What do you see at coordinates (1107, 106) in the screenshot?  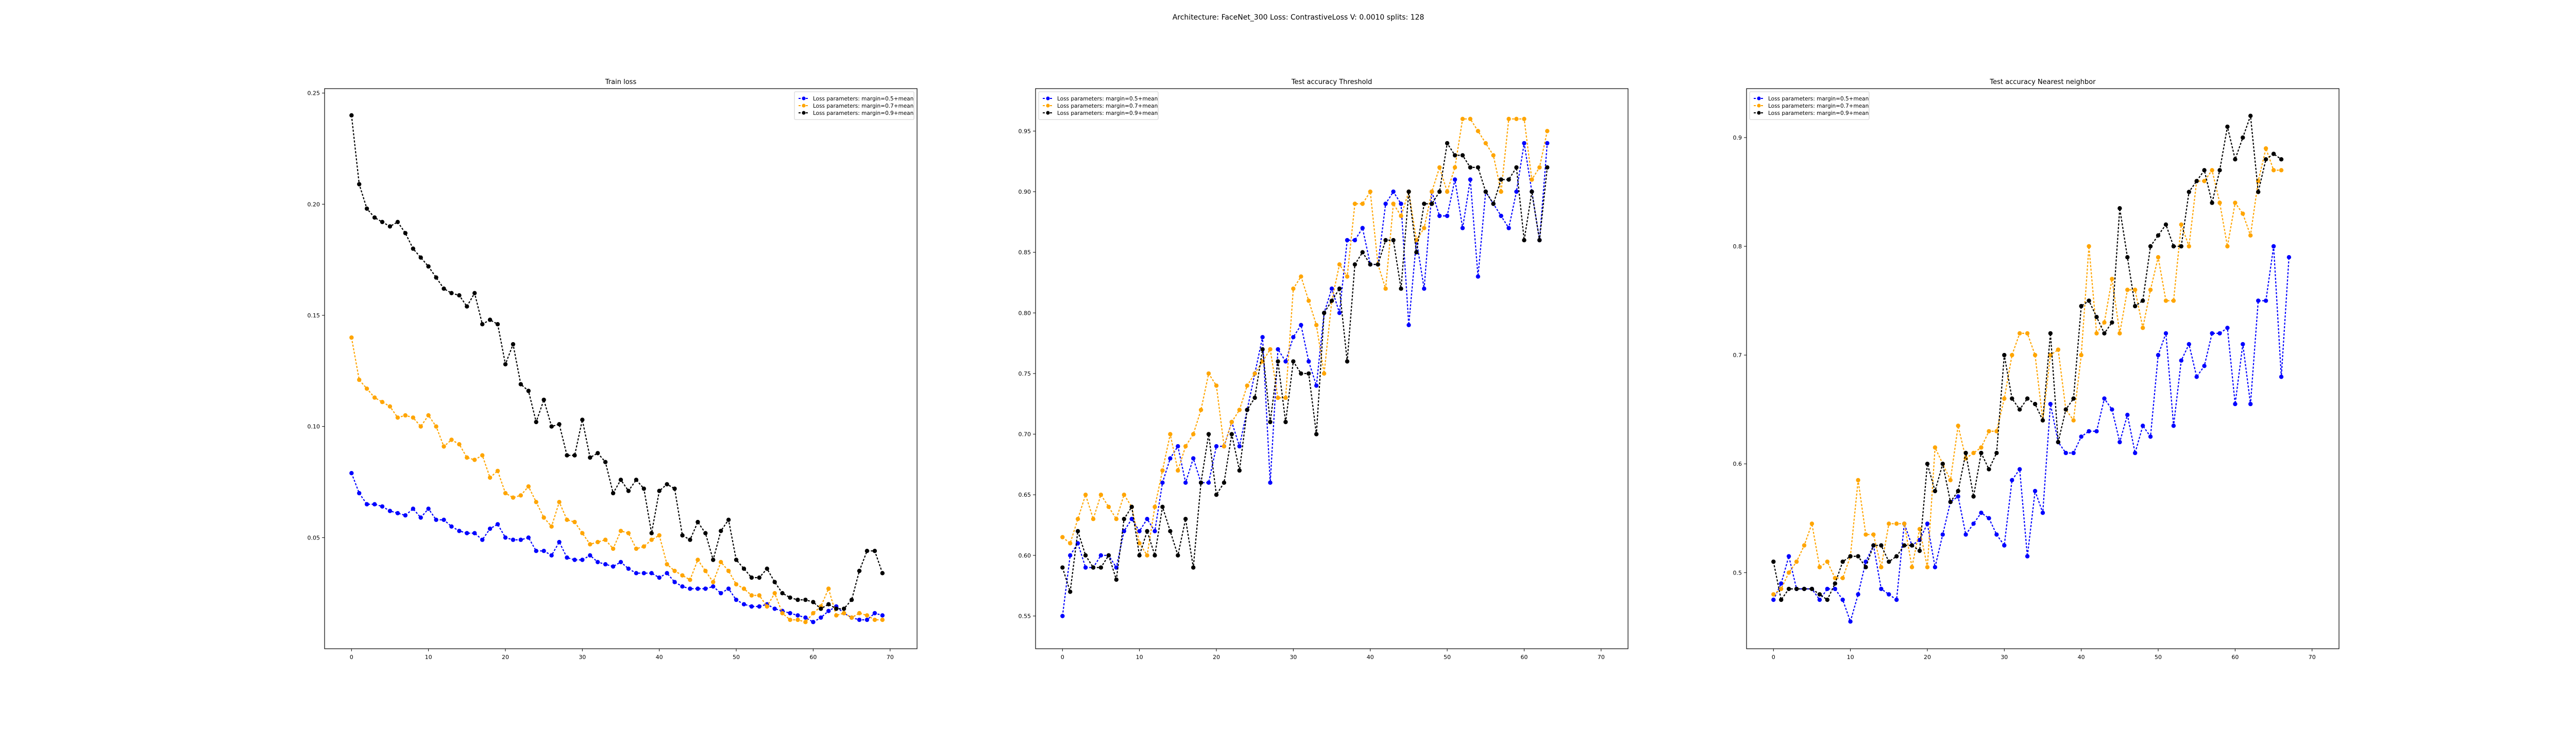 I see `legend-label: Loss parameters: margin=0.7+mean` at bounding box center [1107, 106].